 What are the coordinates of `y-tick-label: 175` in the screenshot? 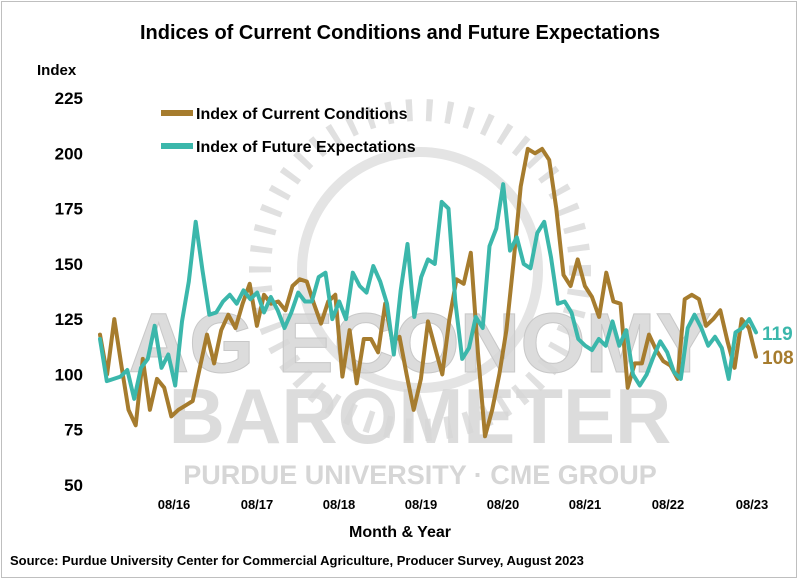 It's located at (69, 209).